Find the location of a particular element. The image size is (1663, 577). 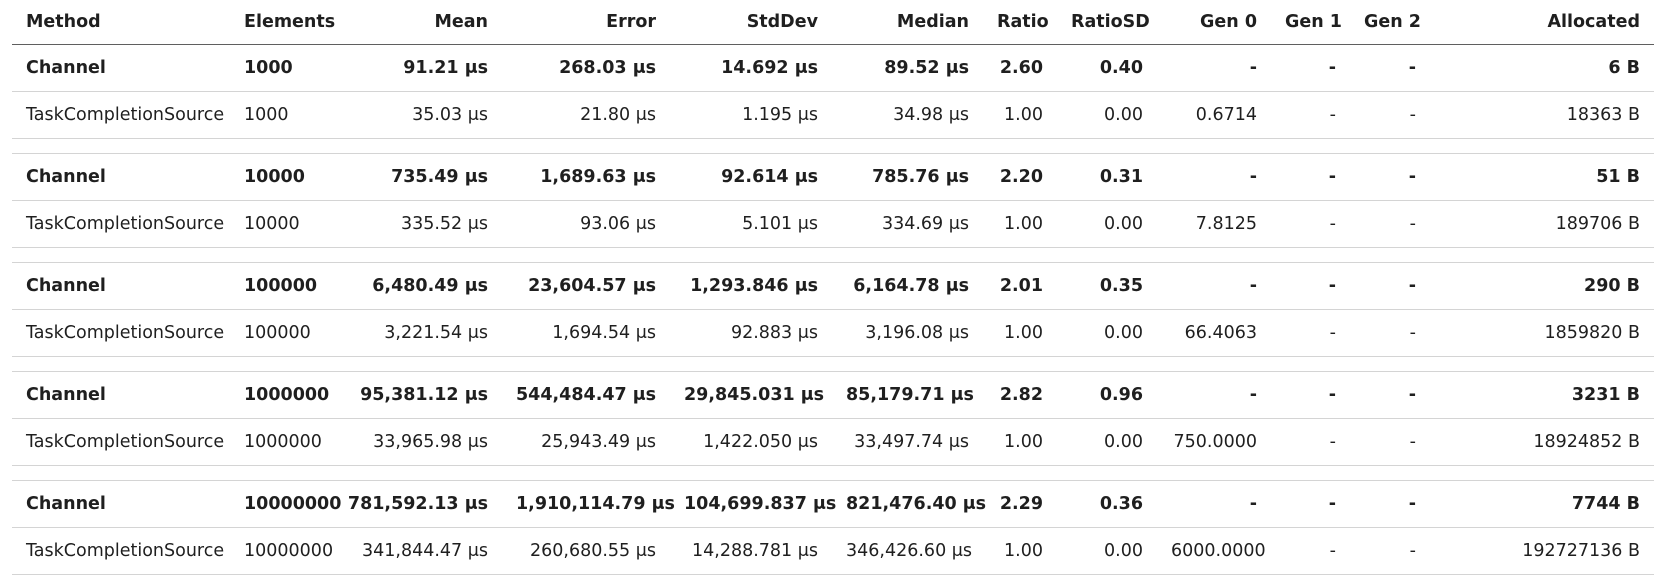

cell-elements: 1000 is located at coordinates (280, 115).